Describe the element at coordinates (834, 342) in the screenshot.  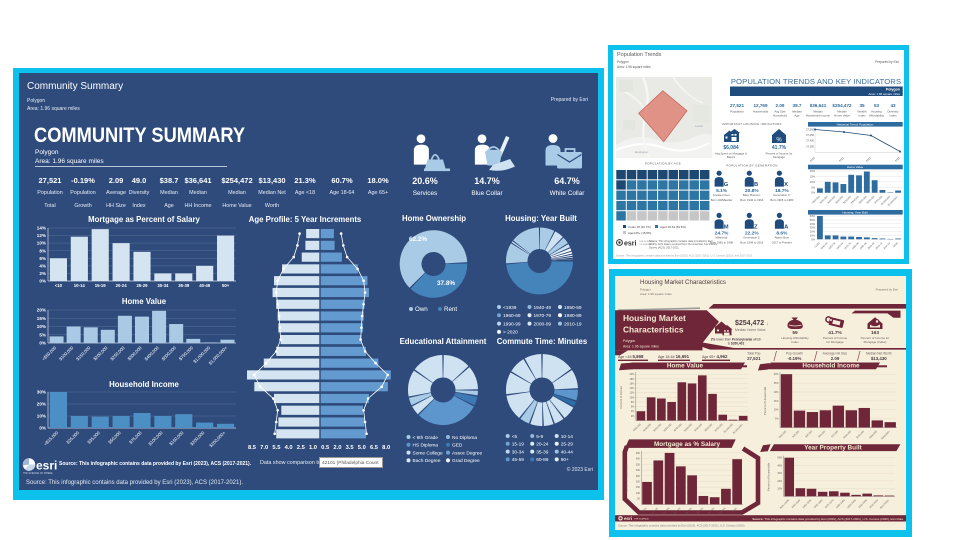
I see `svg-text: for Mortgage` at that location.